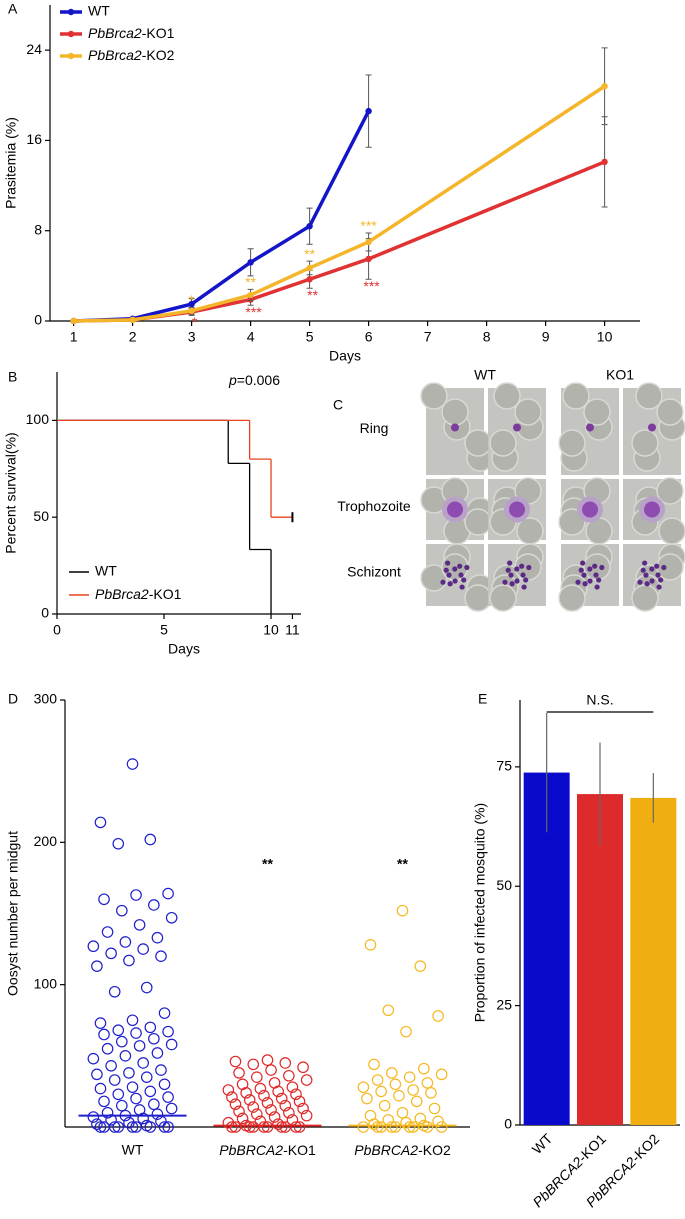 This screenshot has width=685, height=1219. What do you see at coordinates (164, 630) in the screenshot?
I see `x-tick-label: 5` at bounding box center [164, 630].